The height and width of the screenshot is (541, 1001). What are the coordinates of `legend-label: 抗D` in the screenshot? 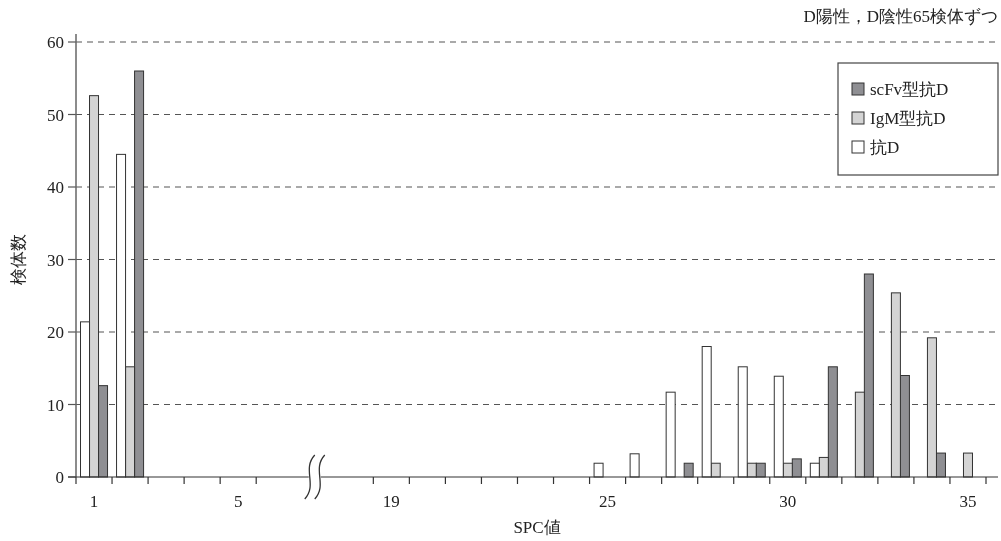 It's located at (885, 147).